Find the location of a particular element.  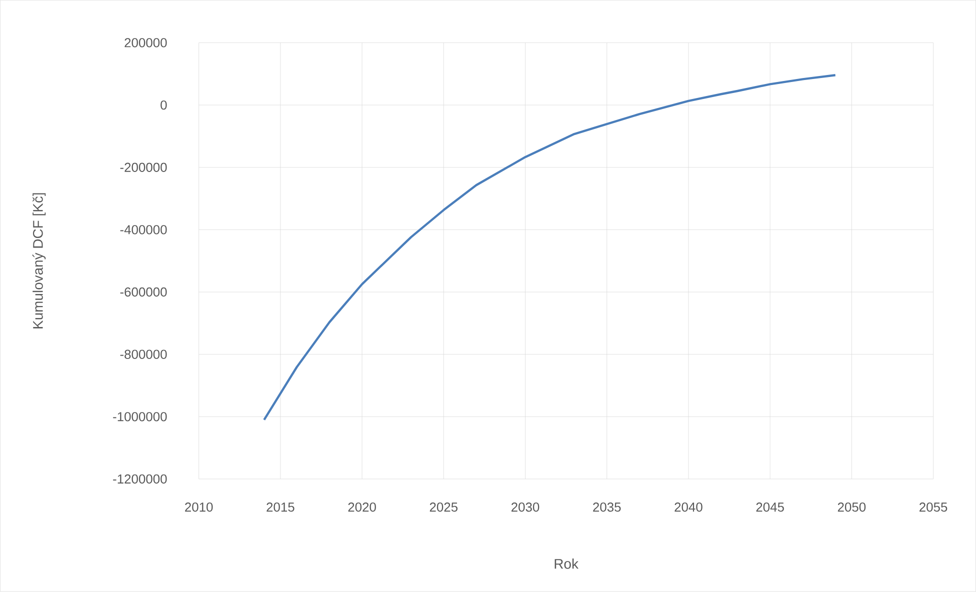

y-tick-label: -800000 is located at coordinates (143, 355).